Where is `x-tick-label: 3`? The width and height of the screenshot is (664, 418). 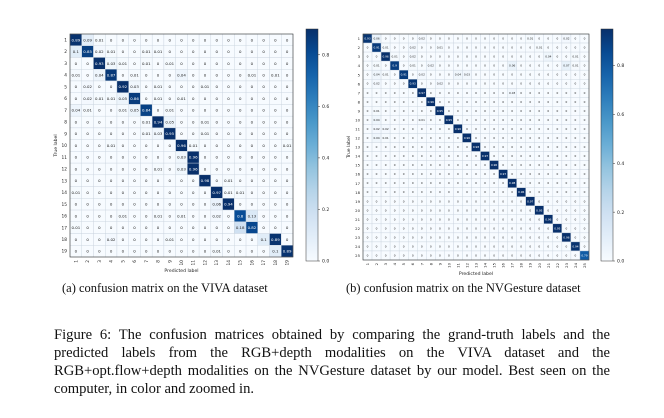
x-tick-label: 3 is located at coordinates (100, 261).